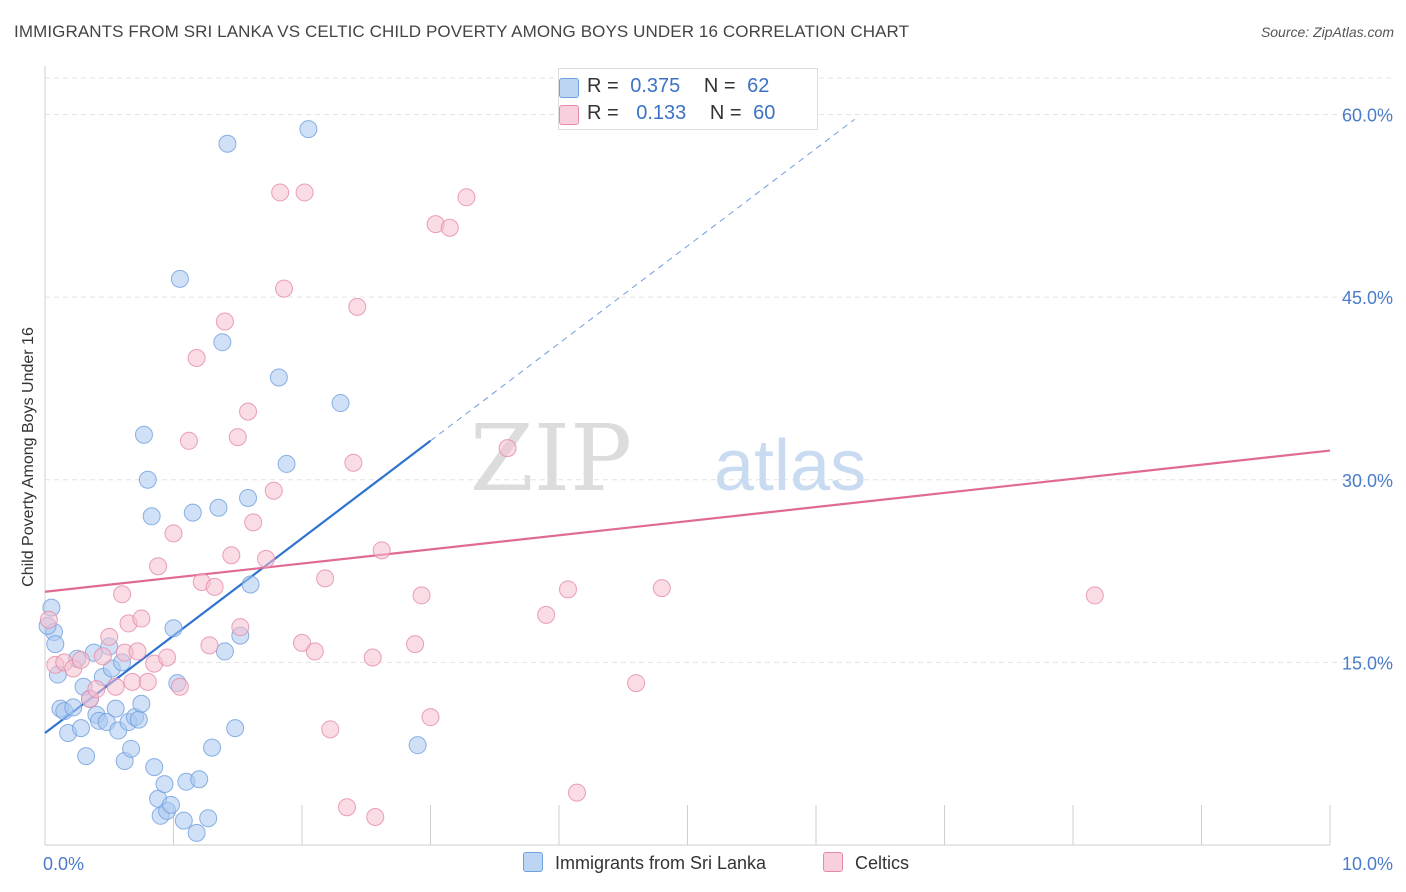 This screenshot has width=1406, height=892. I want to click on legend-label-celtics: Celtics, so click(882, 863).